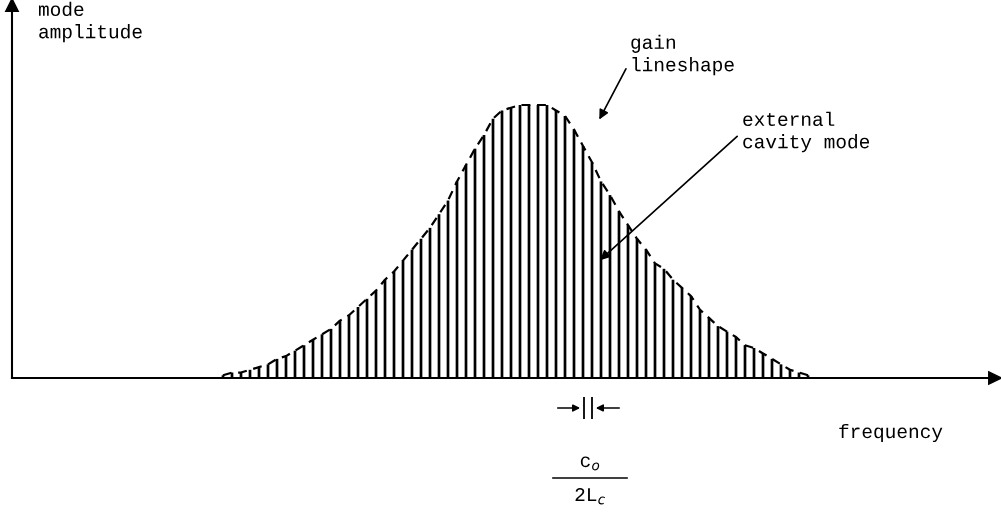 The image size is (1001, 515). Describe the element at coordinates (891, 433) in the screenshot. I see `x-axis-title: frequency` at that location.